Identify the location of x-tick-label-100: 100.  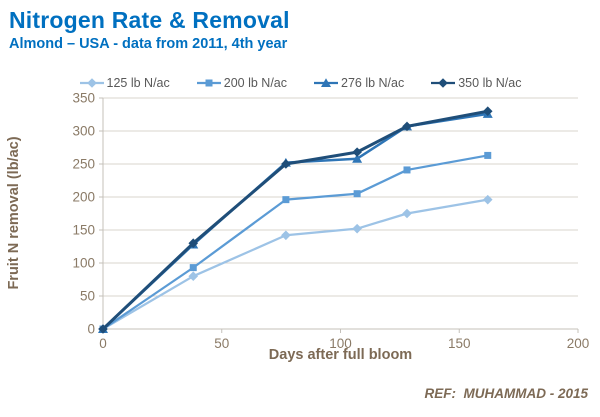
(340, 343).